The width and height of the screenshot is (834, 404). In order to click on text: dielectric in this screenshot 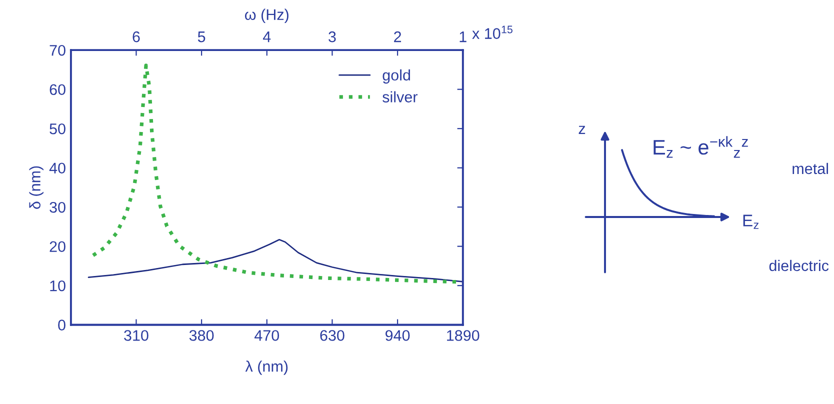, I will do `click(799, 266)`.